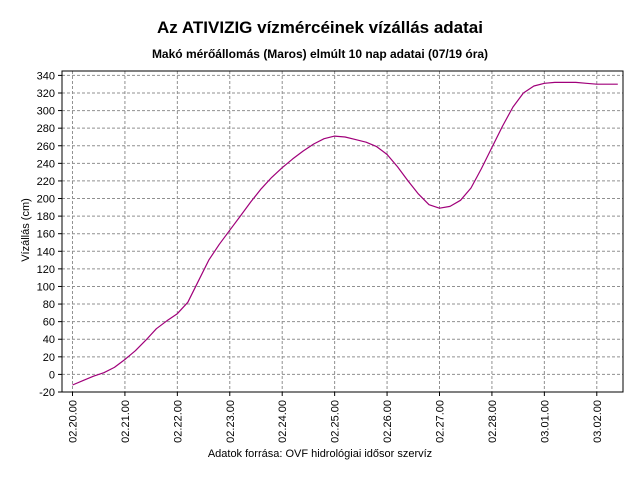 Image resolution: width=640 pixels, height=480 pixels. I want to click on y-tick-label: 100, so click(46, 287).